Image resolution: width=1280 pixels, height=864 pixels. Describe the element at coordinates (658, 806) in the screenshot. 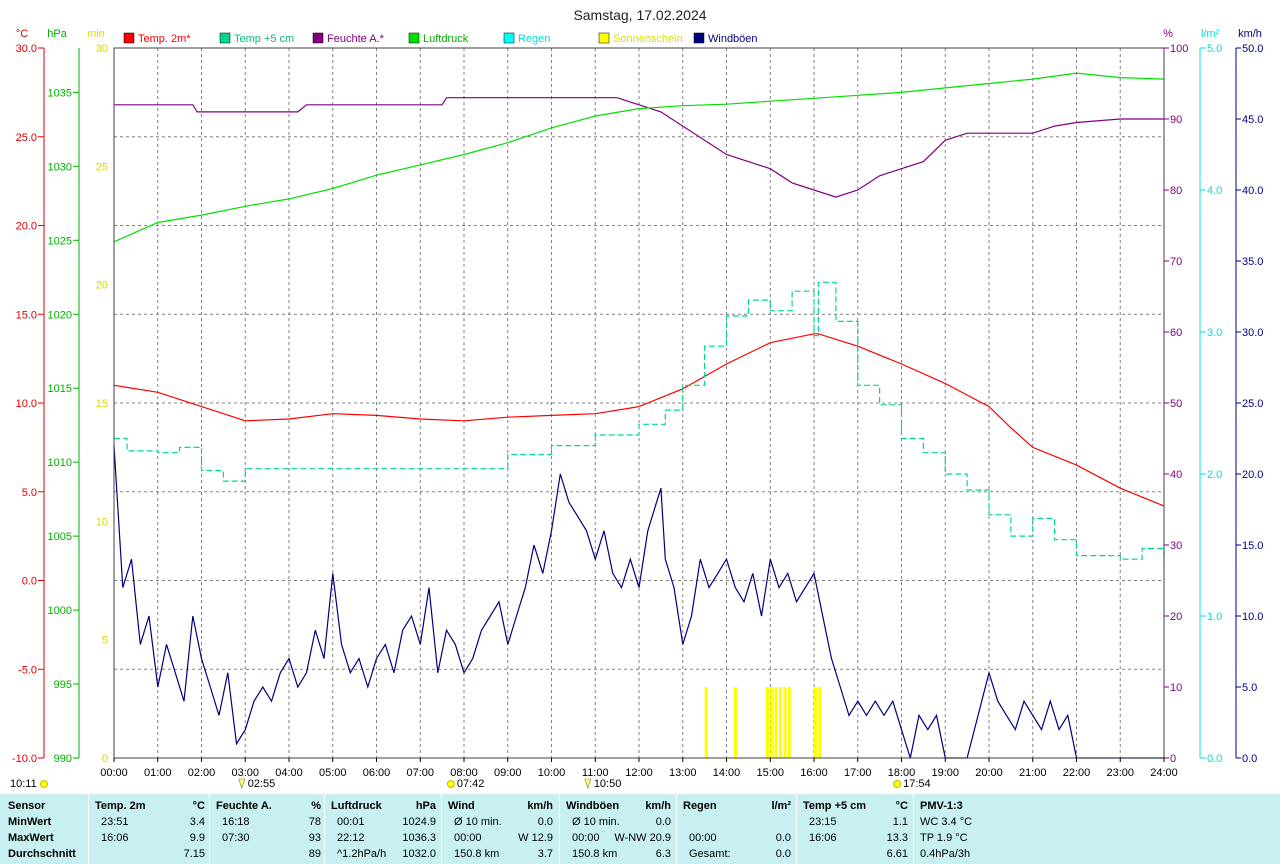

I see `stats-unit: km/h` at that location.